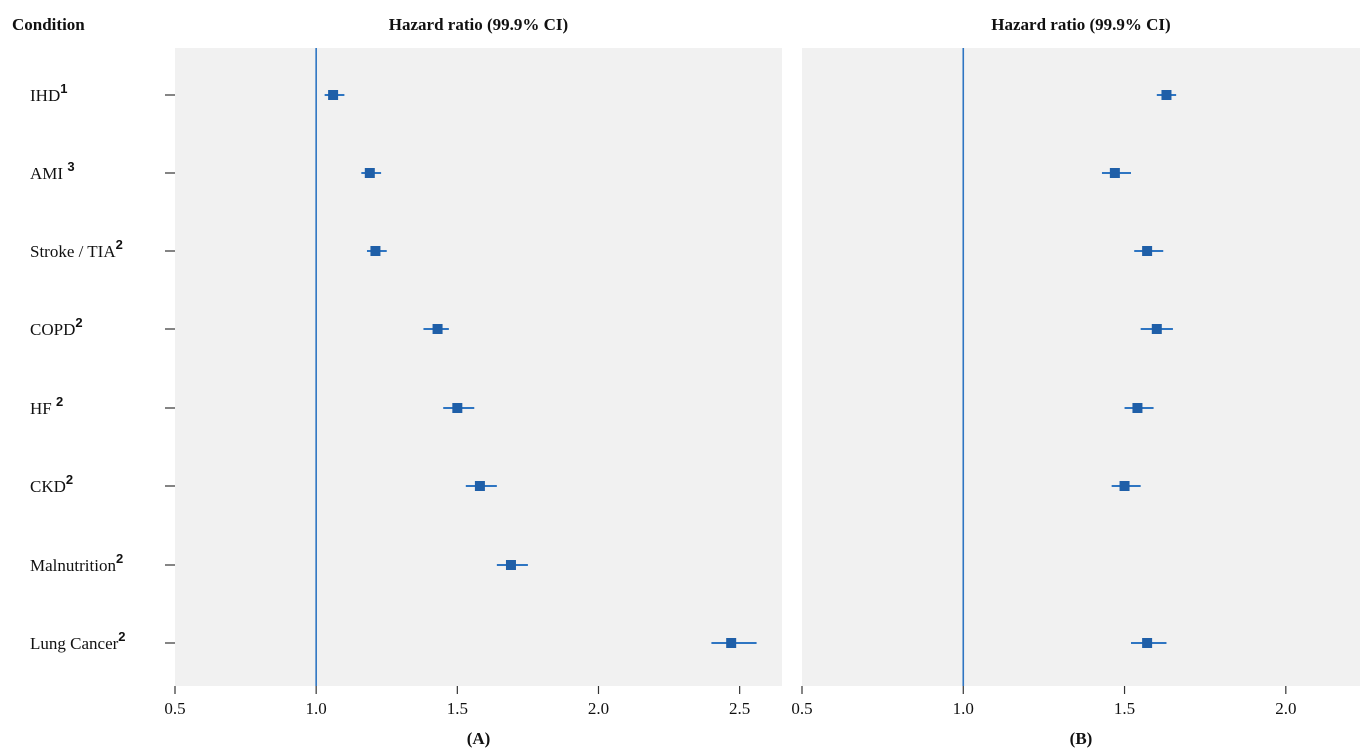 This screenshot has width=1363, height=748. I want to click on row-label-text: HF, so click(43, 408).